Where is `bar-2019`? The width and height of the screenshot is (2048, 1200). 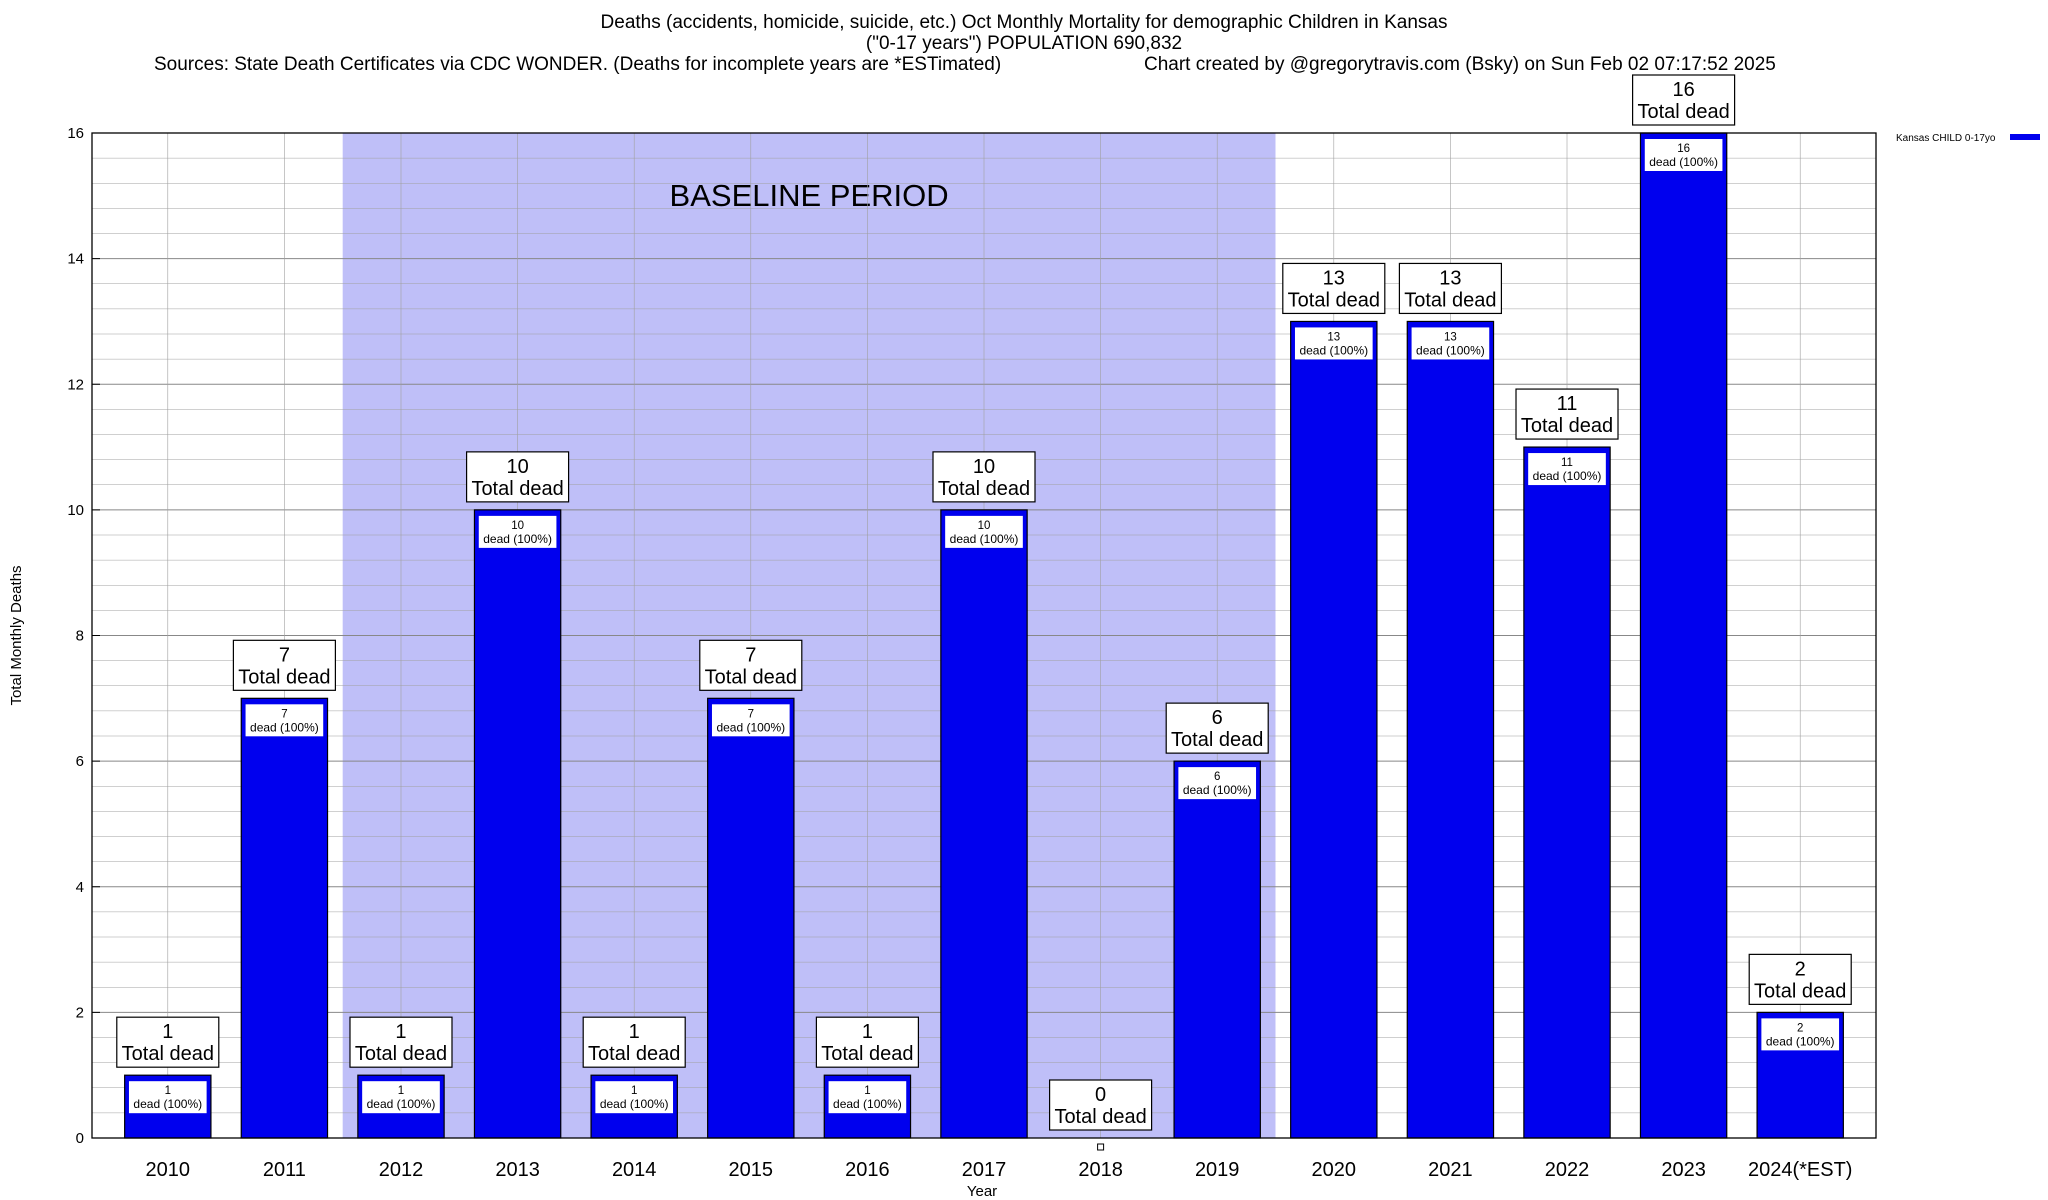 bar-2019 is located at coordinates (1217, 949).